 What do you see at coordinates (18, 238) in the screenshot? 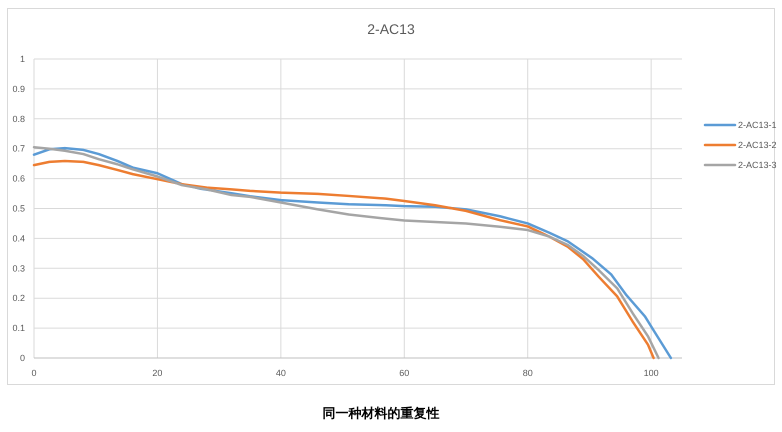
I see `y-tick-label: 0.4` at bounding box center [18, 238].